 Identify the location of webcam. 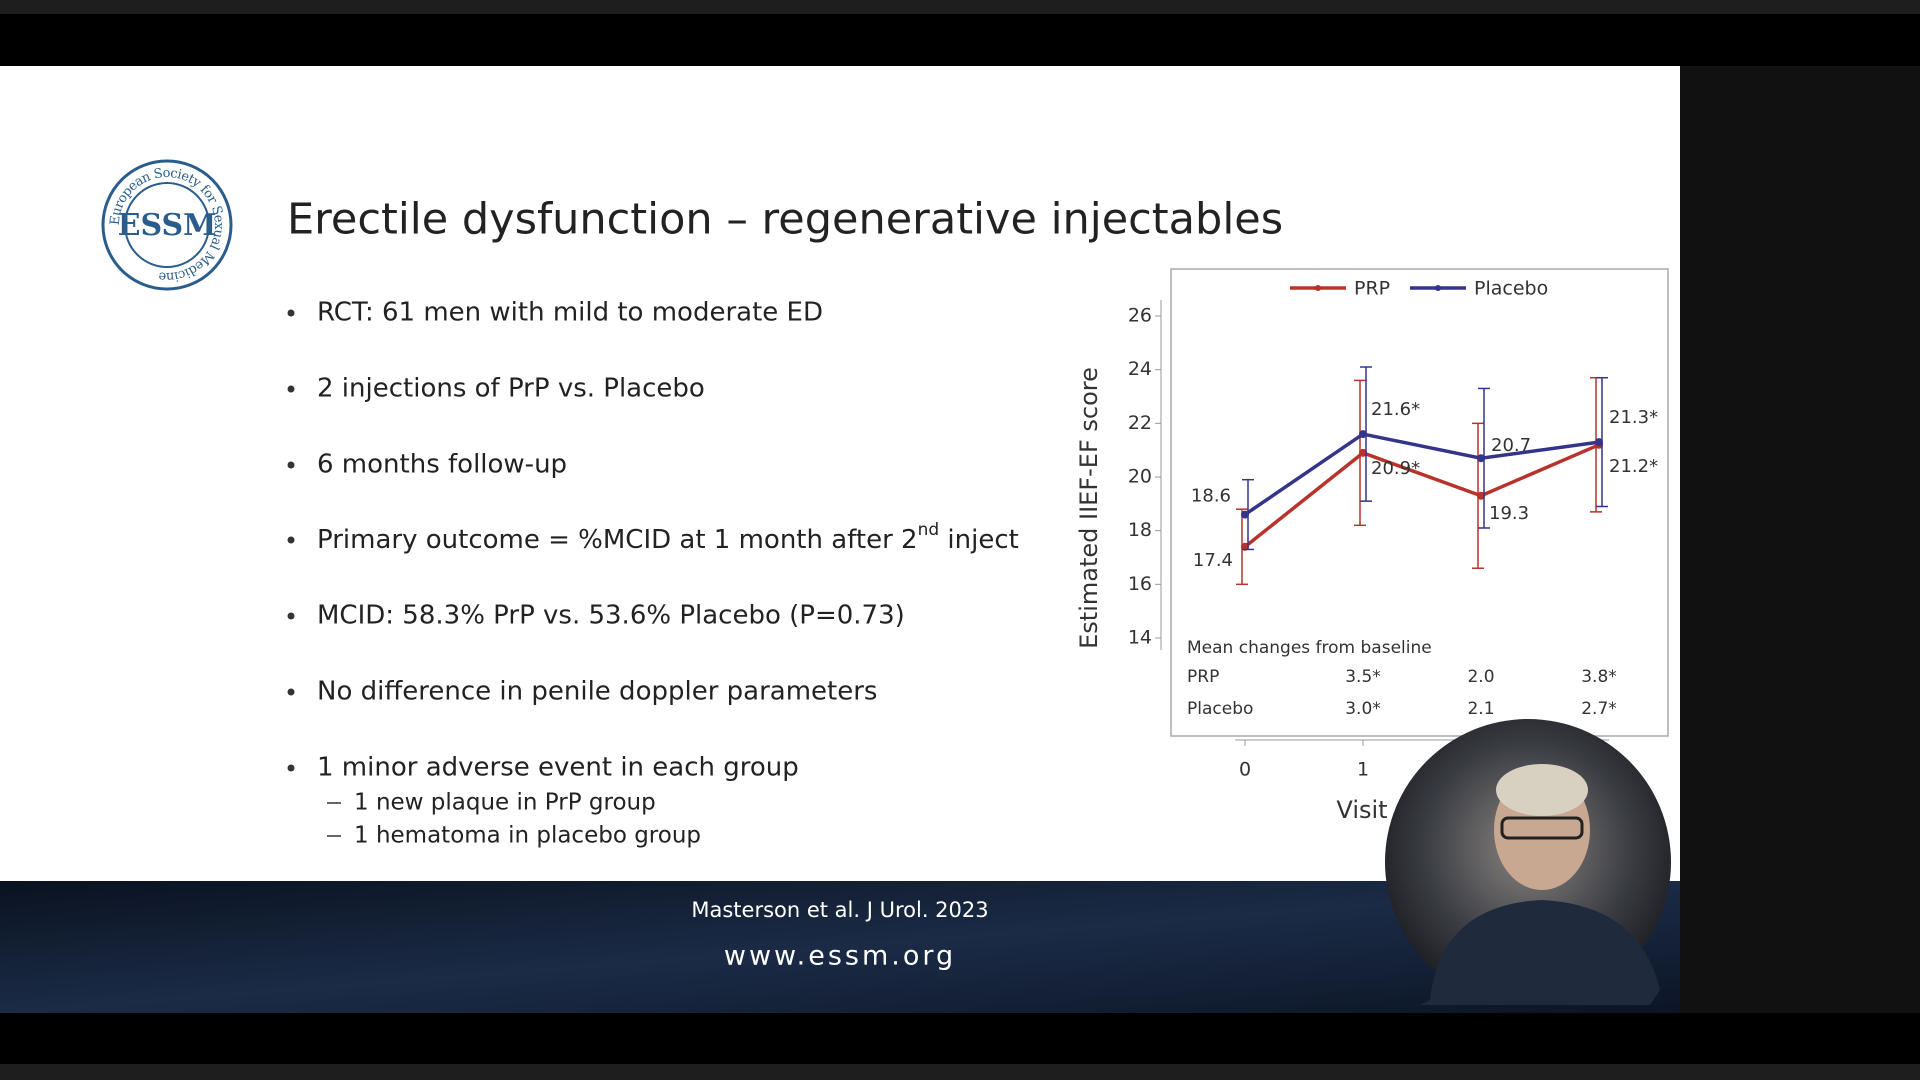
(1528, 862).